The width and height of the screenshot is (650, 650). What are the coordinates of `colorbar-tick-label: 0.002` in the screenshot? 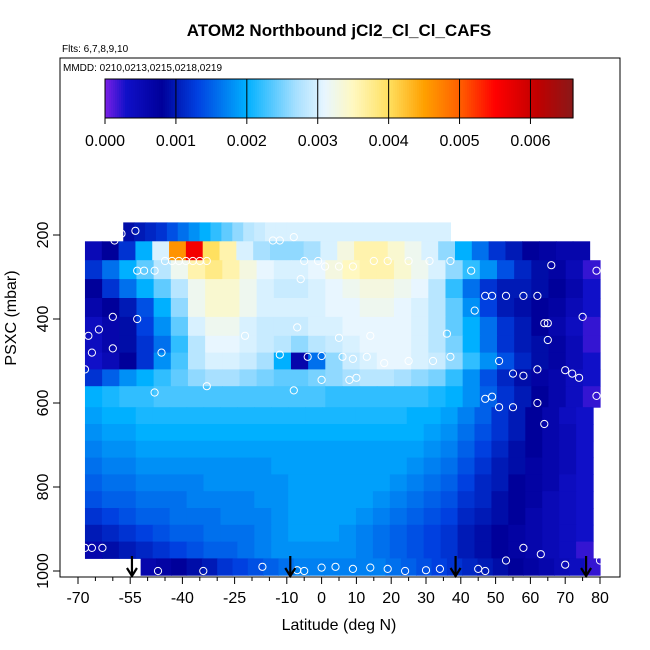 It's located at (247, 141).